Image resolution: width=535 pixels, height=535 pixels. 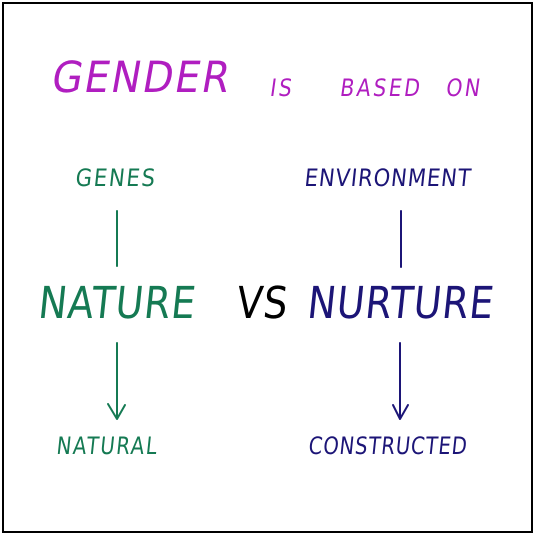 I want to click on title-is: IS, so click(x=282, y=88).